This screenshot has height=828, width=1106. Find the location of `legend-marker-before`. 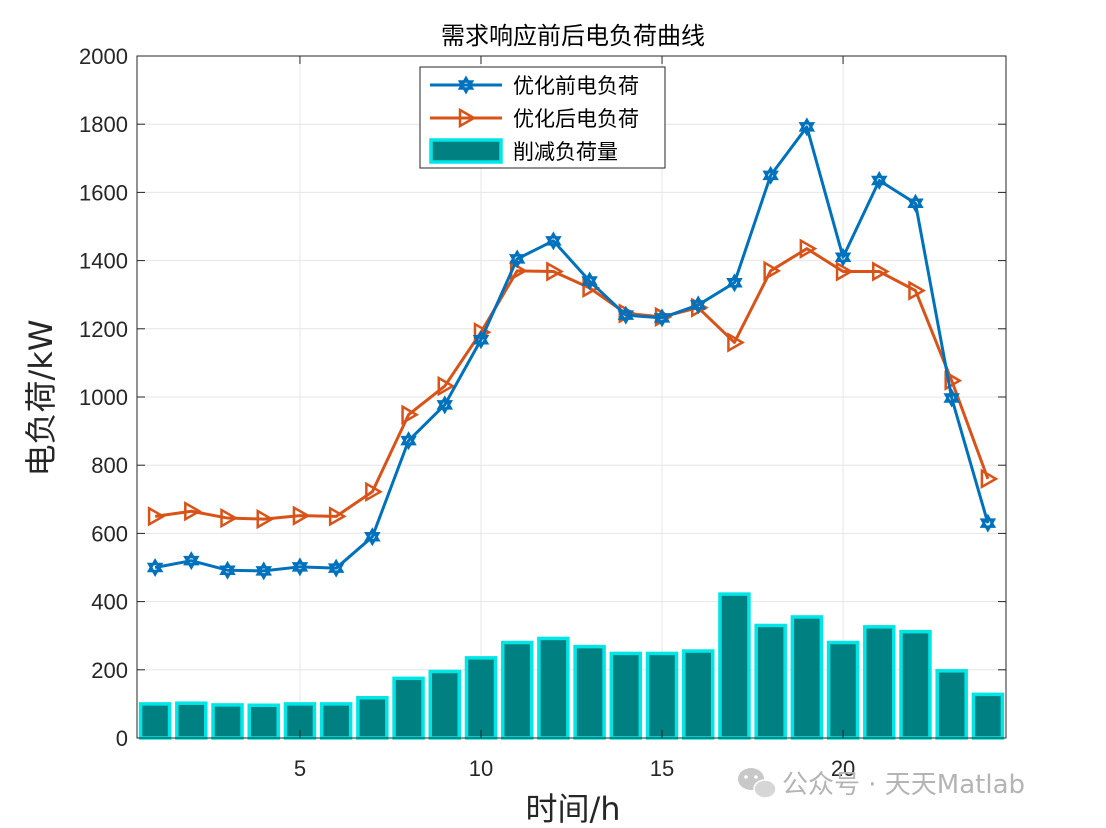

legend-marker-before is located at coordinates (466, 85).